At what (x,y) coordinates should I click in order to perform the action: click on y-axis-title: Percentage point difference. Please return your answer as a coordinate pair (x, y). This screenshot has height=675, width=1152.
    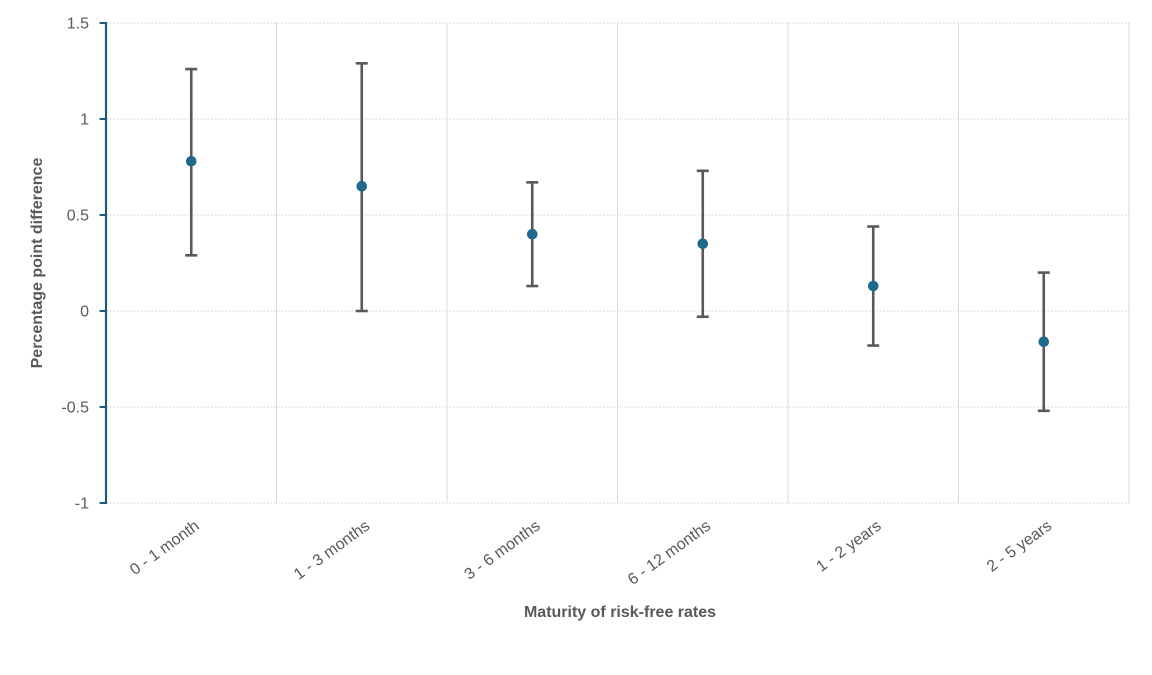
    Looking at the image, I should click on (37, 263).